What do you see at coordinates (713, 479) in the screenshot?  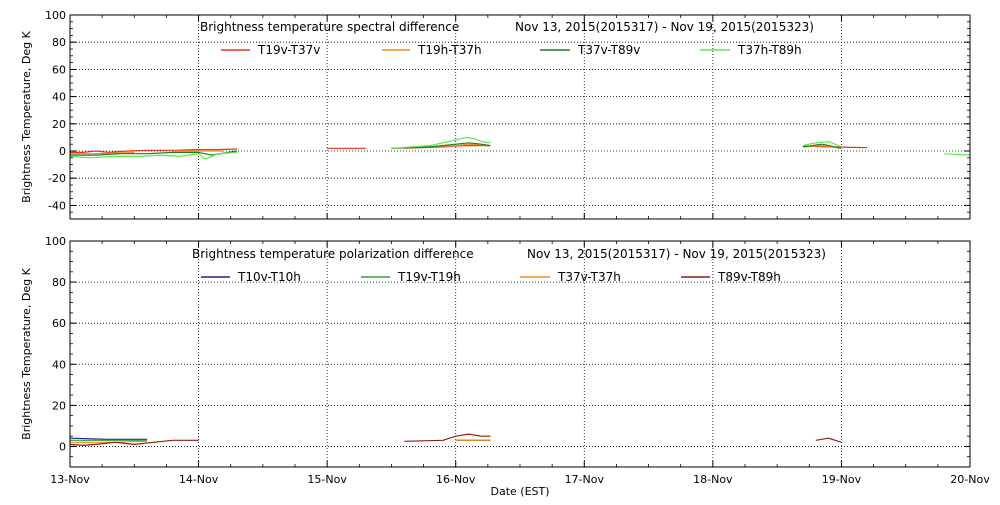 I see `x-tick-label: 18-Nov` at bounding box center [713, 479].